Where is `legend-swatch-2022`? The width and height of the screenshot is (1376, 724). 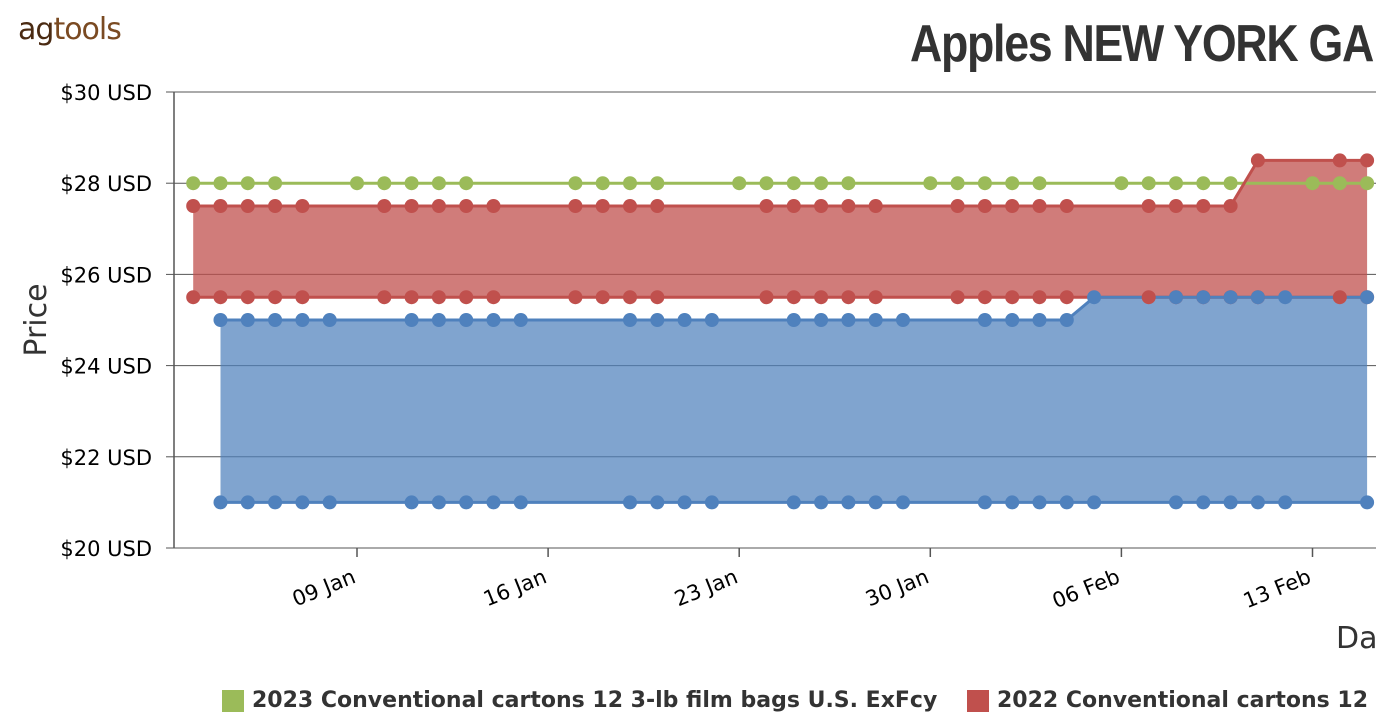
legend-swatch-2022 is located at coordinates (977, 700).